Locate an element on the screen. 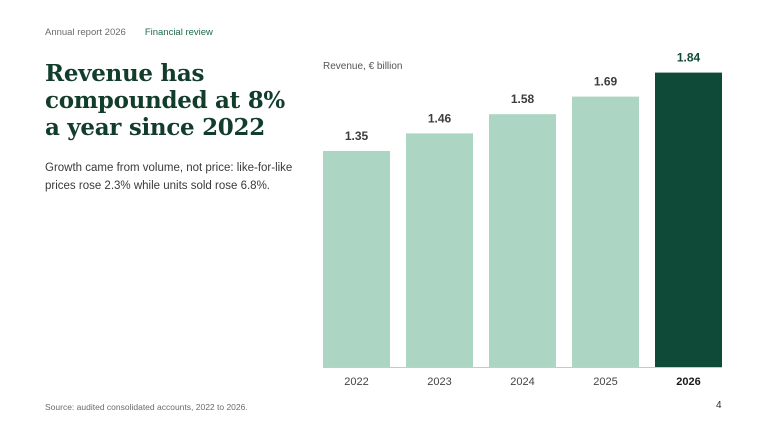 The height and width of the screenshot is (432, 768). report-name: Annual report 2026 is located at coordinates (85, 32).